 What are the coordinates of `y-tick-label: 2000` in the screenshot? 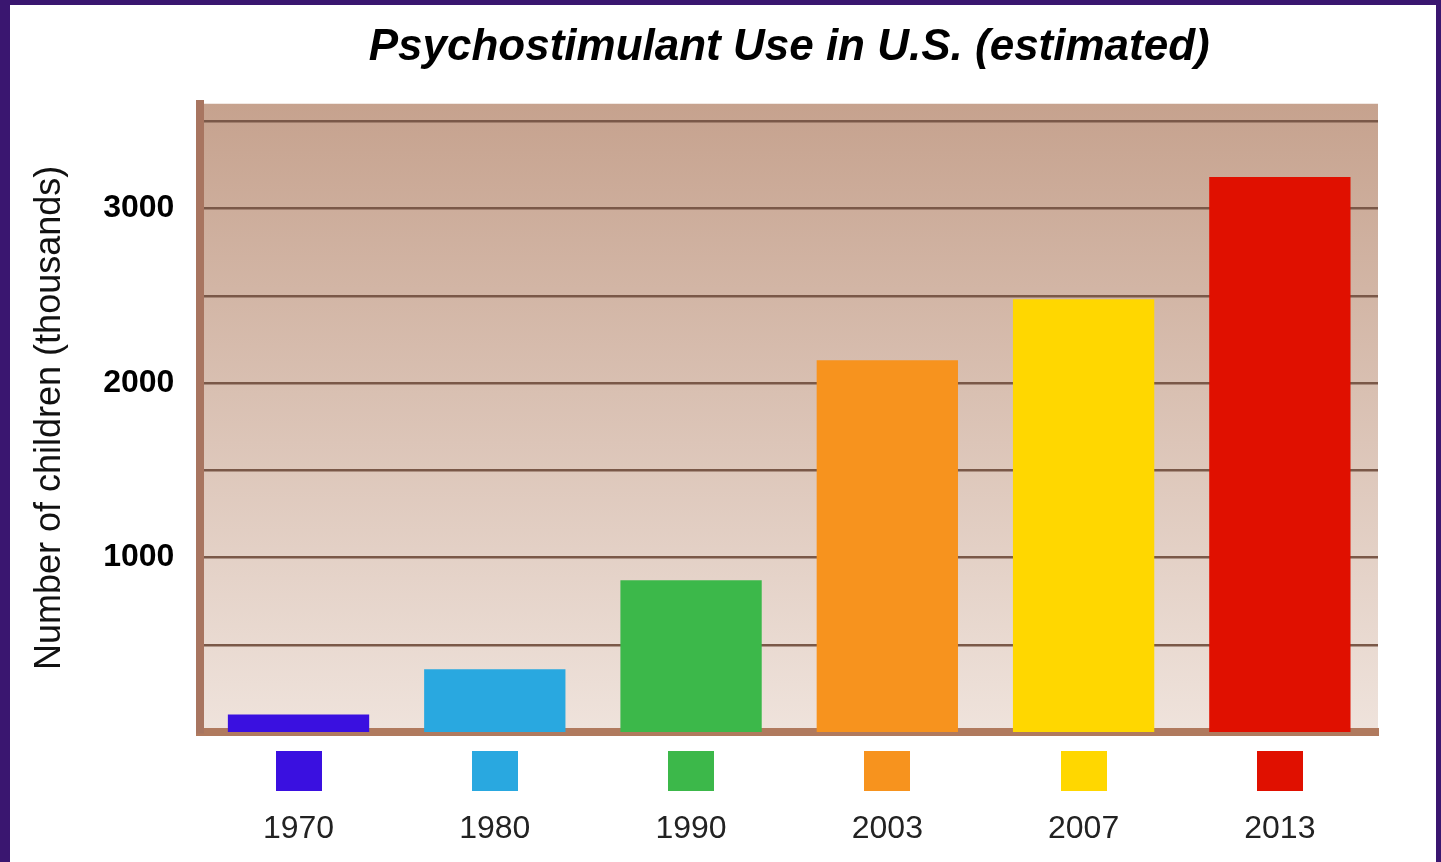 It's located at (139, 380).